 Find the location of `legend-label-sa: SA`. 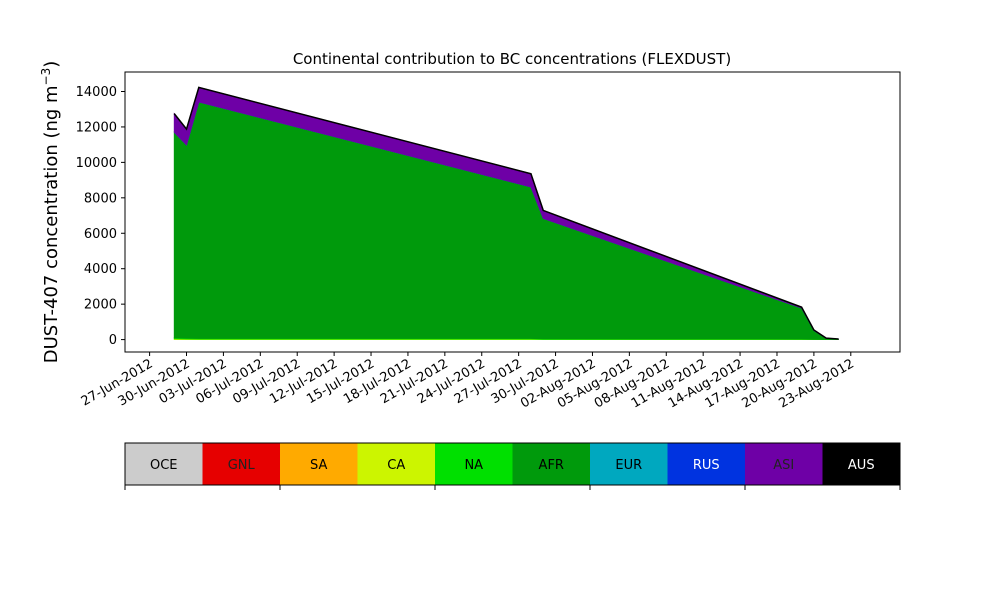

legend-label-sa: SA is located at coordinates (318, 465).